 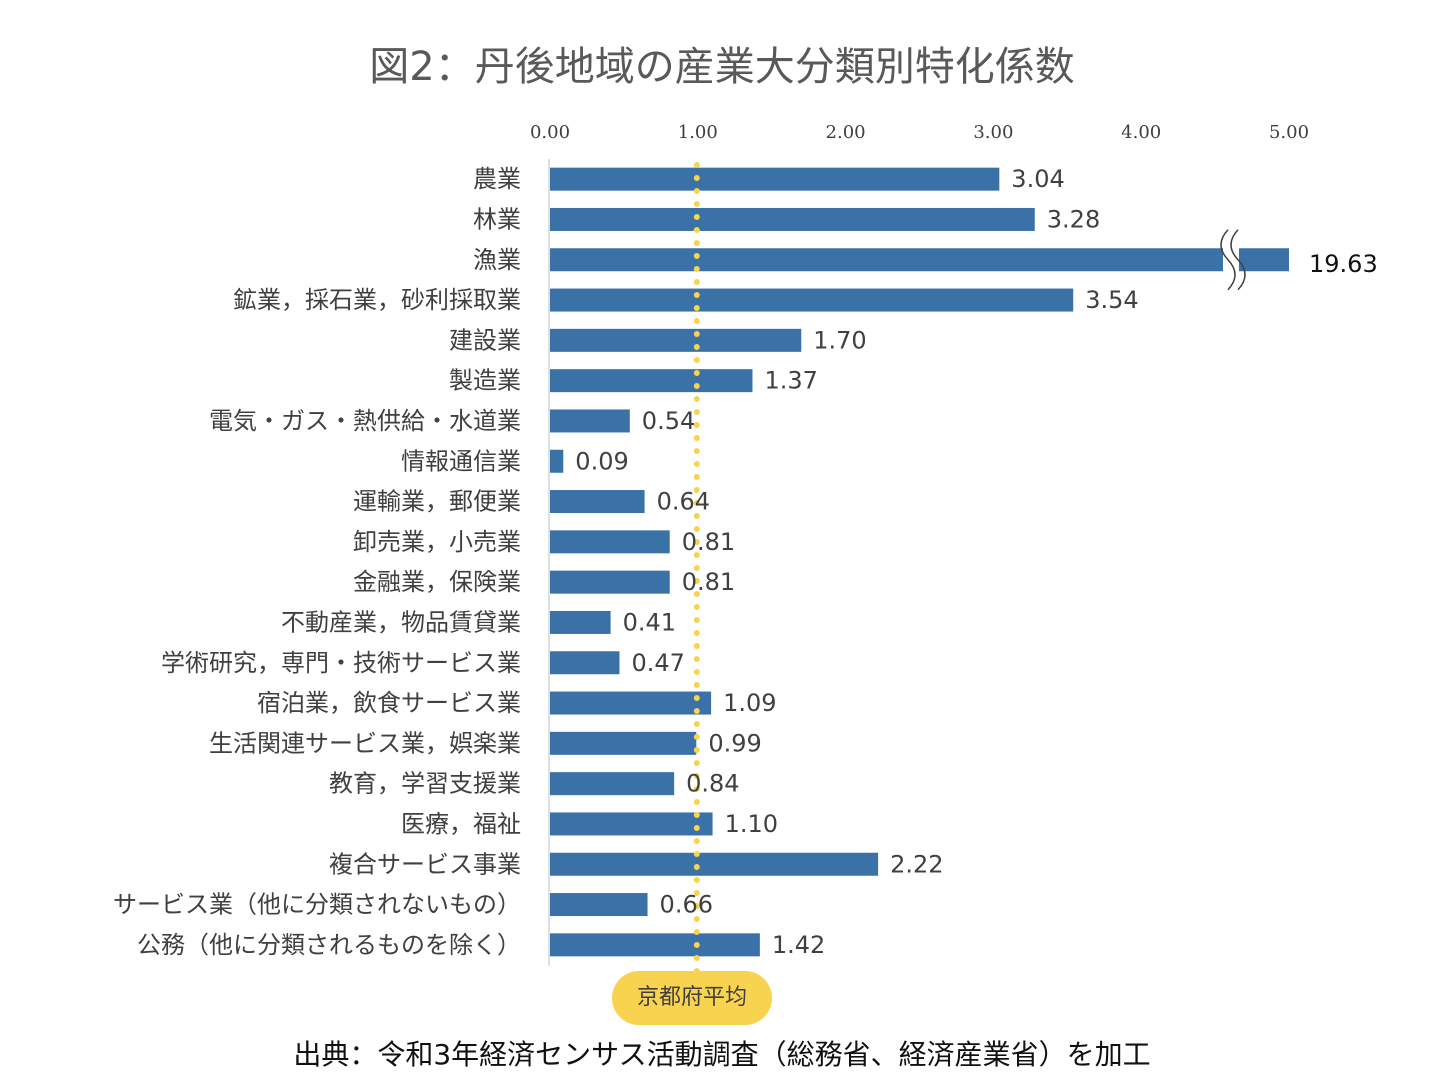 What do you see at coordinates (1231, 260) in the screenshot?
I see `axis-break-gap` at bounding box center [1231, 260].